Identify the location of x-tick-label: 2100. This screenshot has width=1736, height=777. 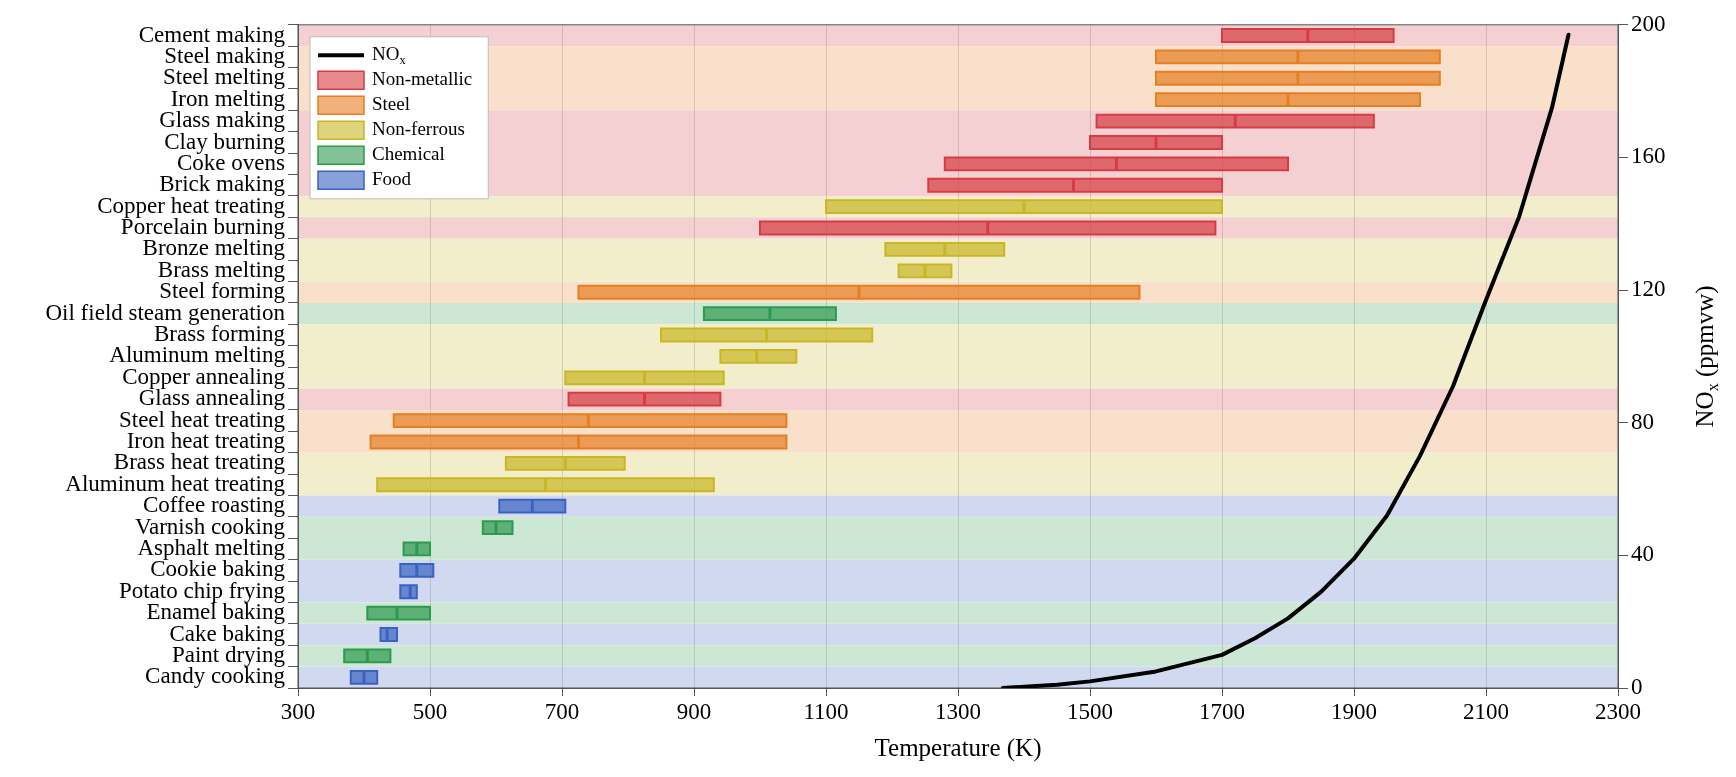
(1486, 711).